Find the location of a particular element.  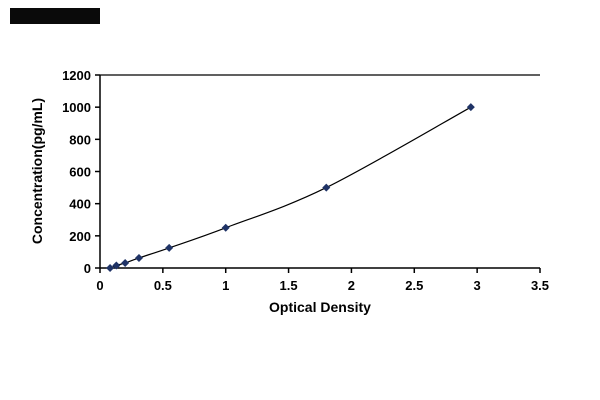

x-tick-label: 3.5 is located at coordinates (540, 285).